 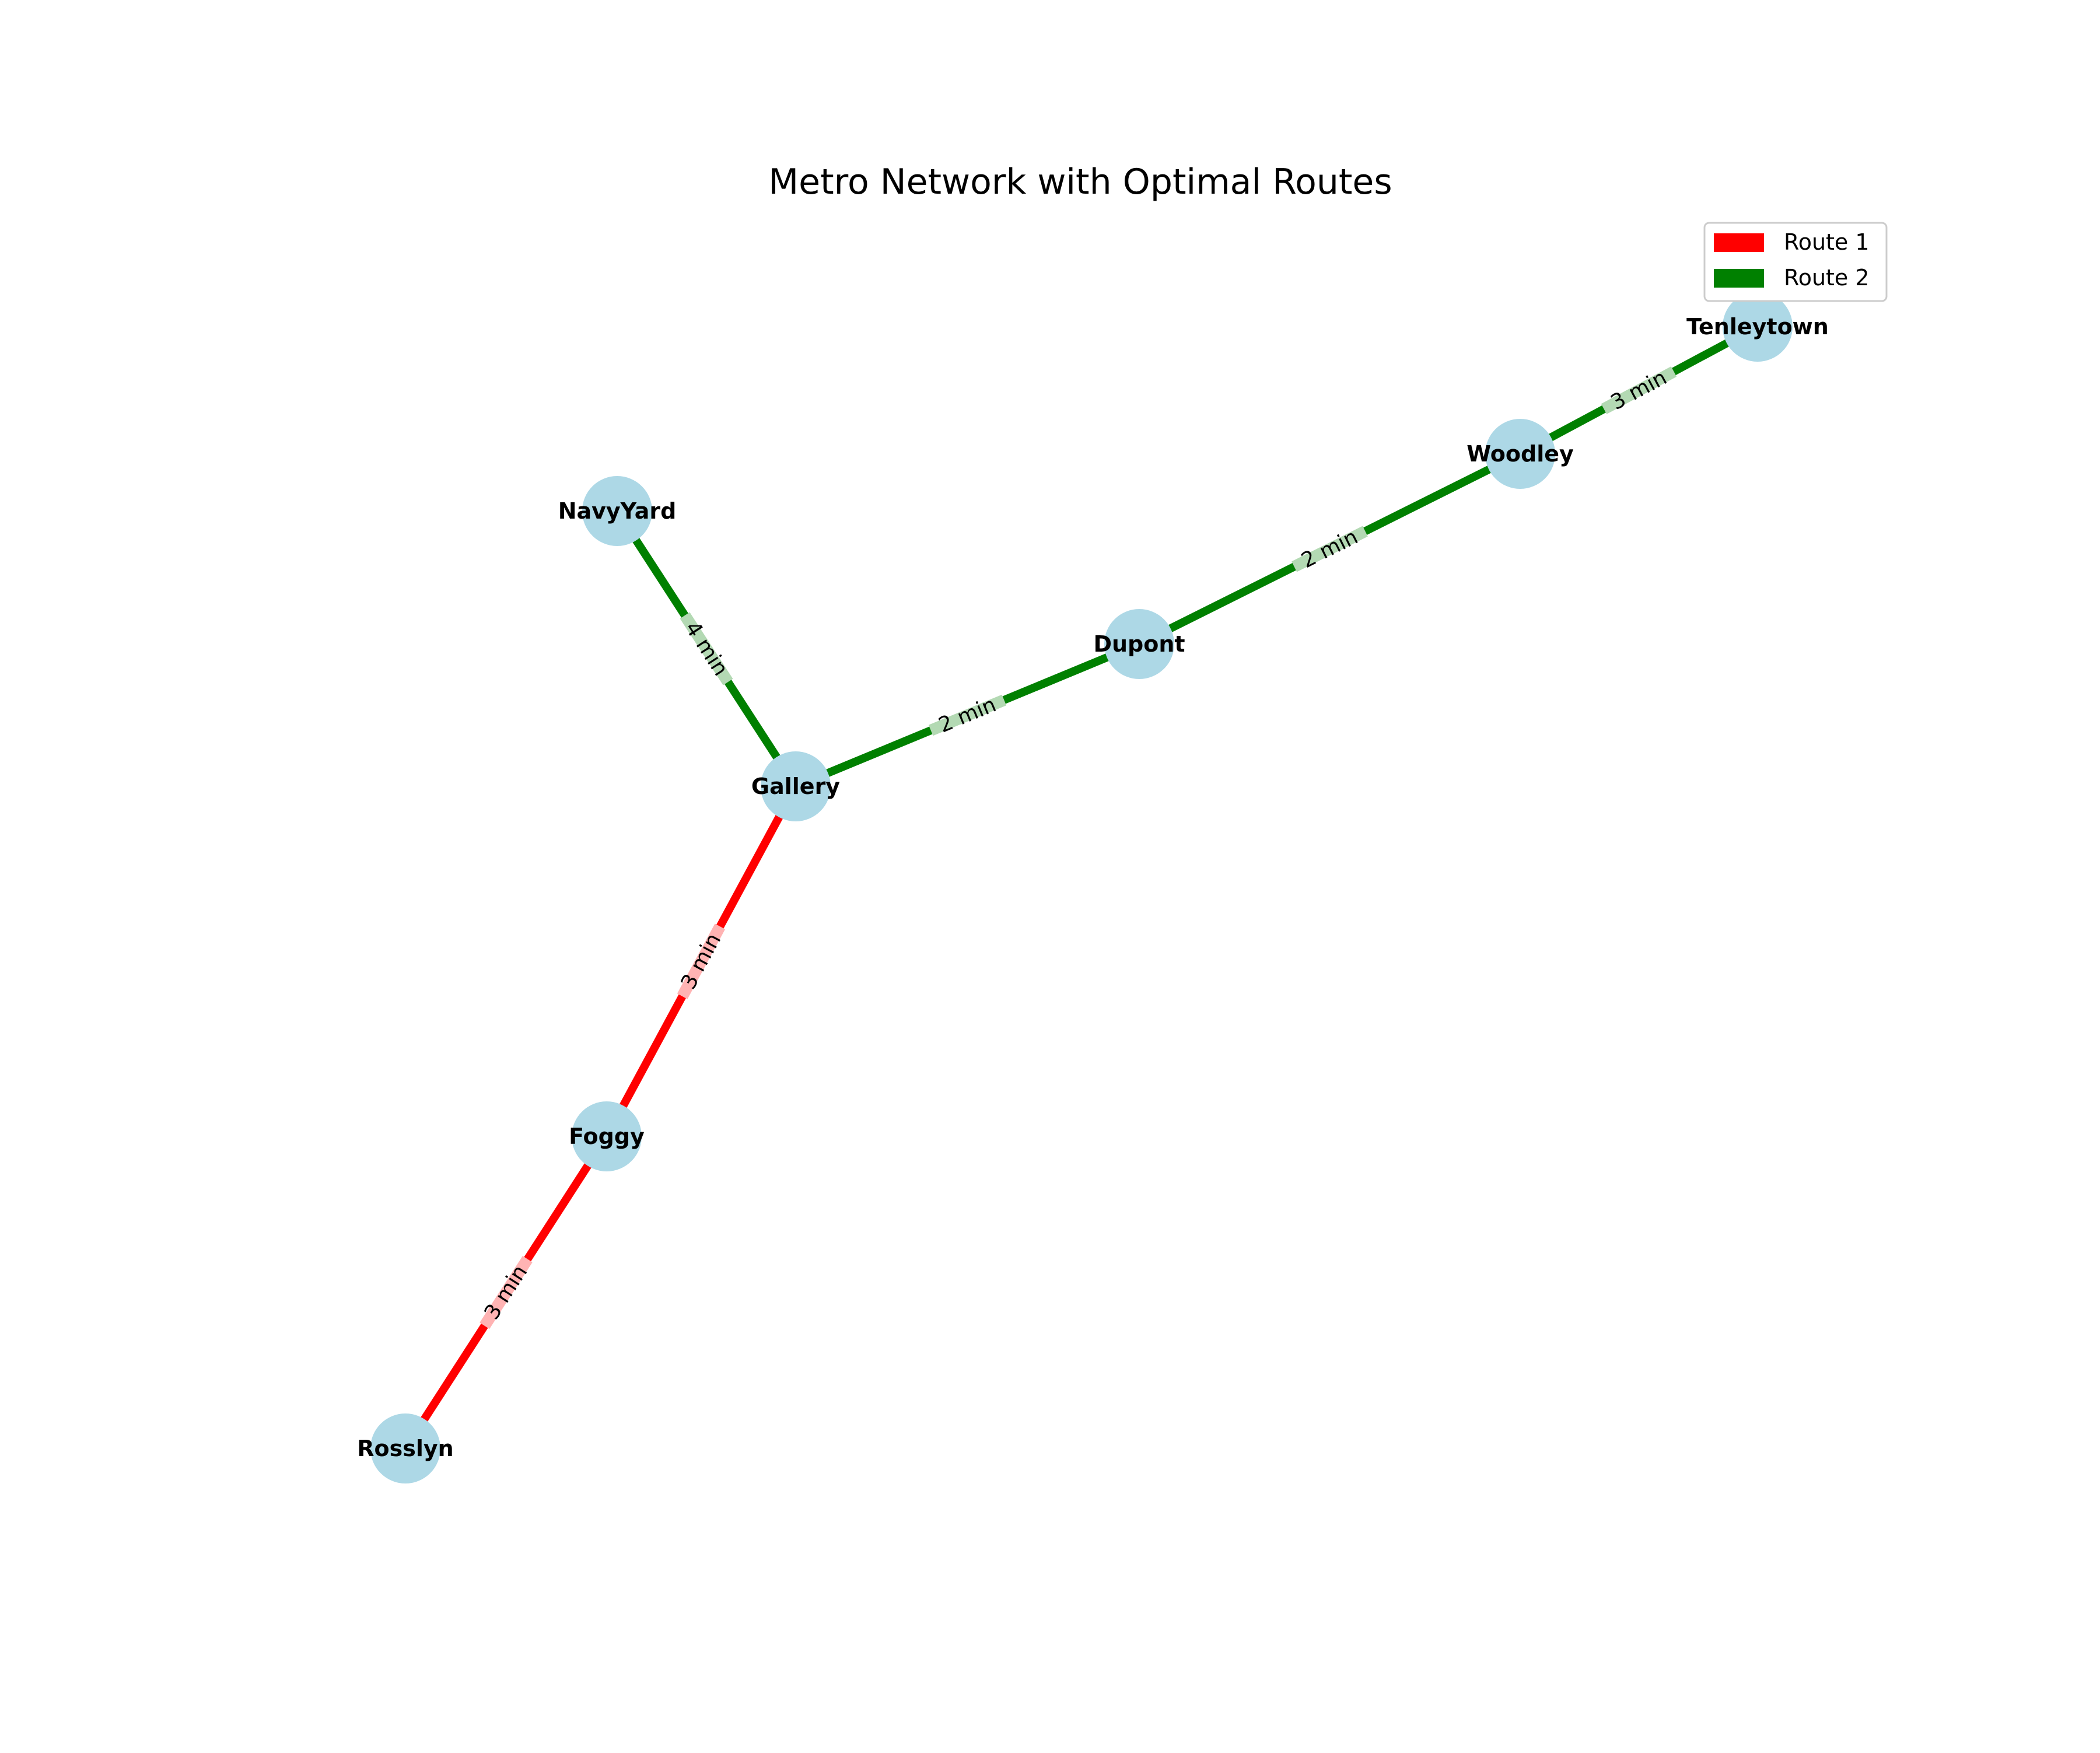 I want to click on station-label-tenleytown: Tenleytown, so click(x=1757, y=327).